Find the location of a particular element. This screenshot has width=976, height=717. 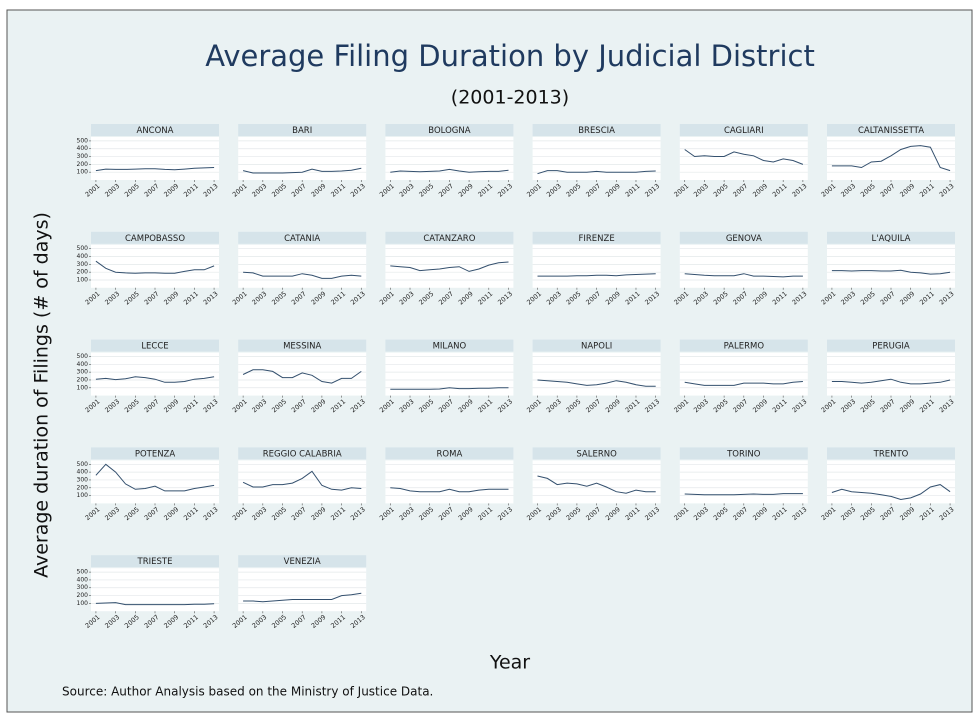

panel-title: CAMPOBASSO is located at coordinates (155, 239).